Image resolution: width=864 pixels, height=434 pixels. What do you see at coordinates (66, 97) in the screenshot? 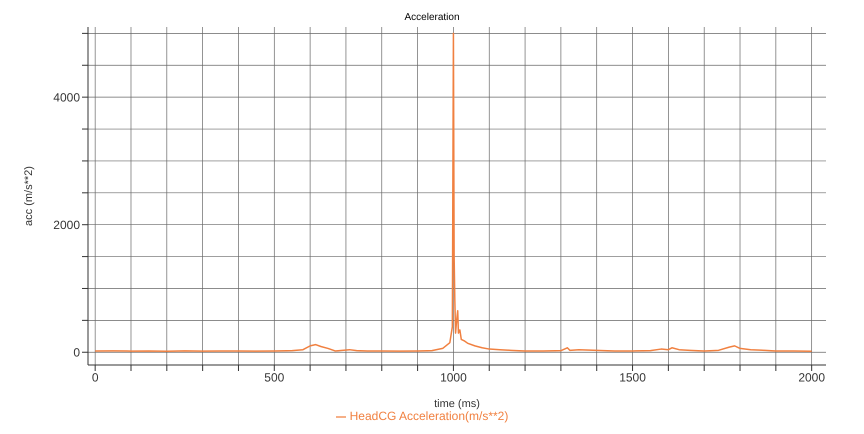
I see `y-tick-label: 4000` at bounding box center [66, 97].